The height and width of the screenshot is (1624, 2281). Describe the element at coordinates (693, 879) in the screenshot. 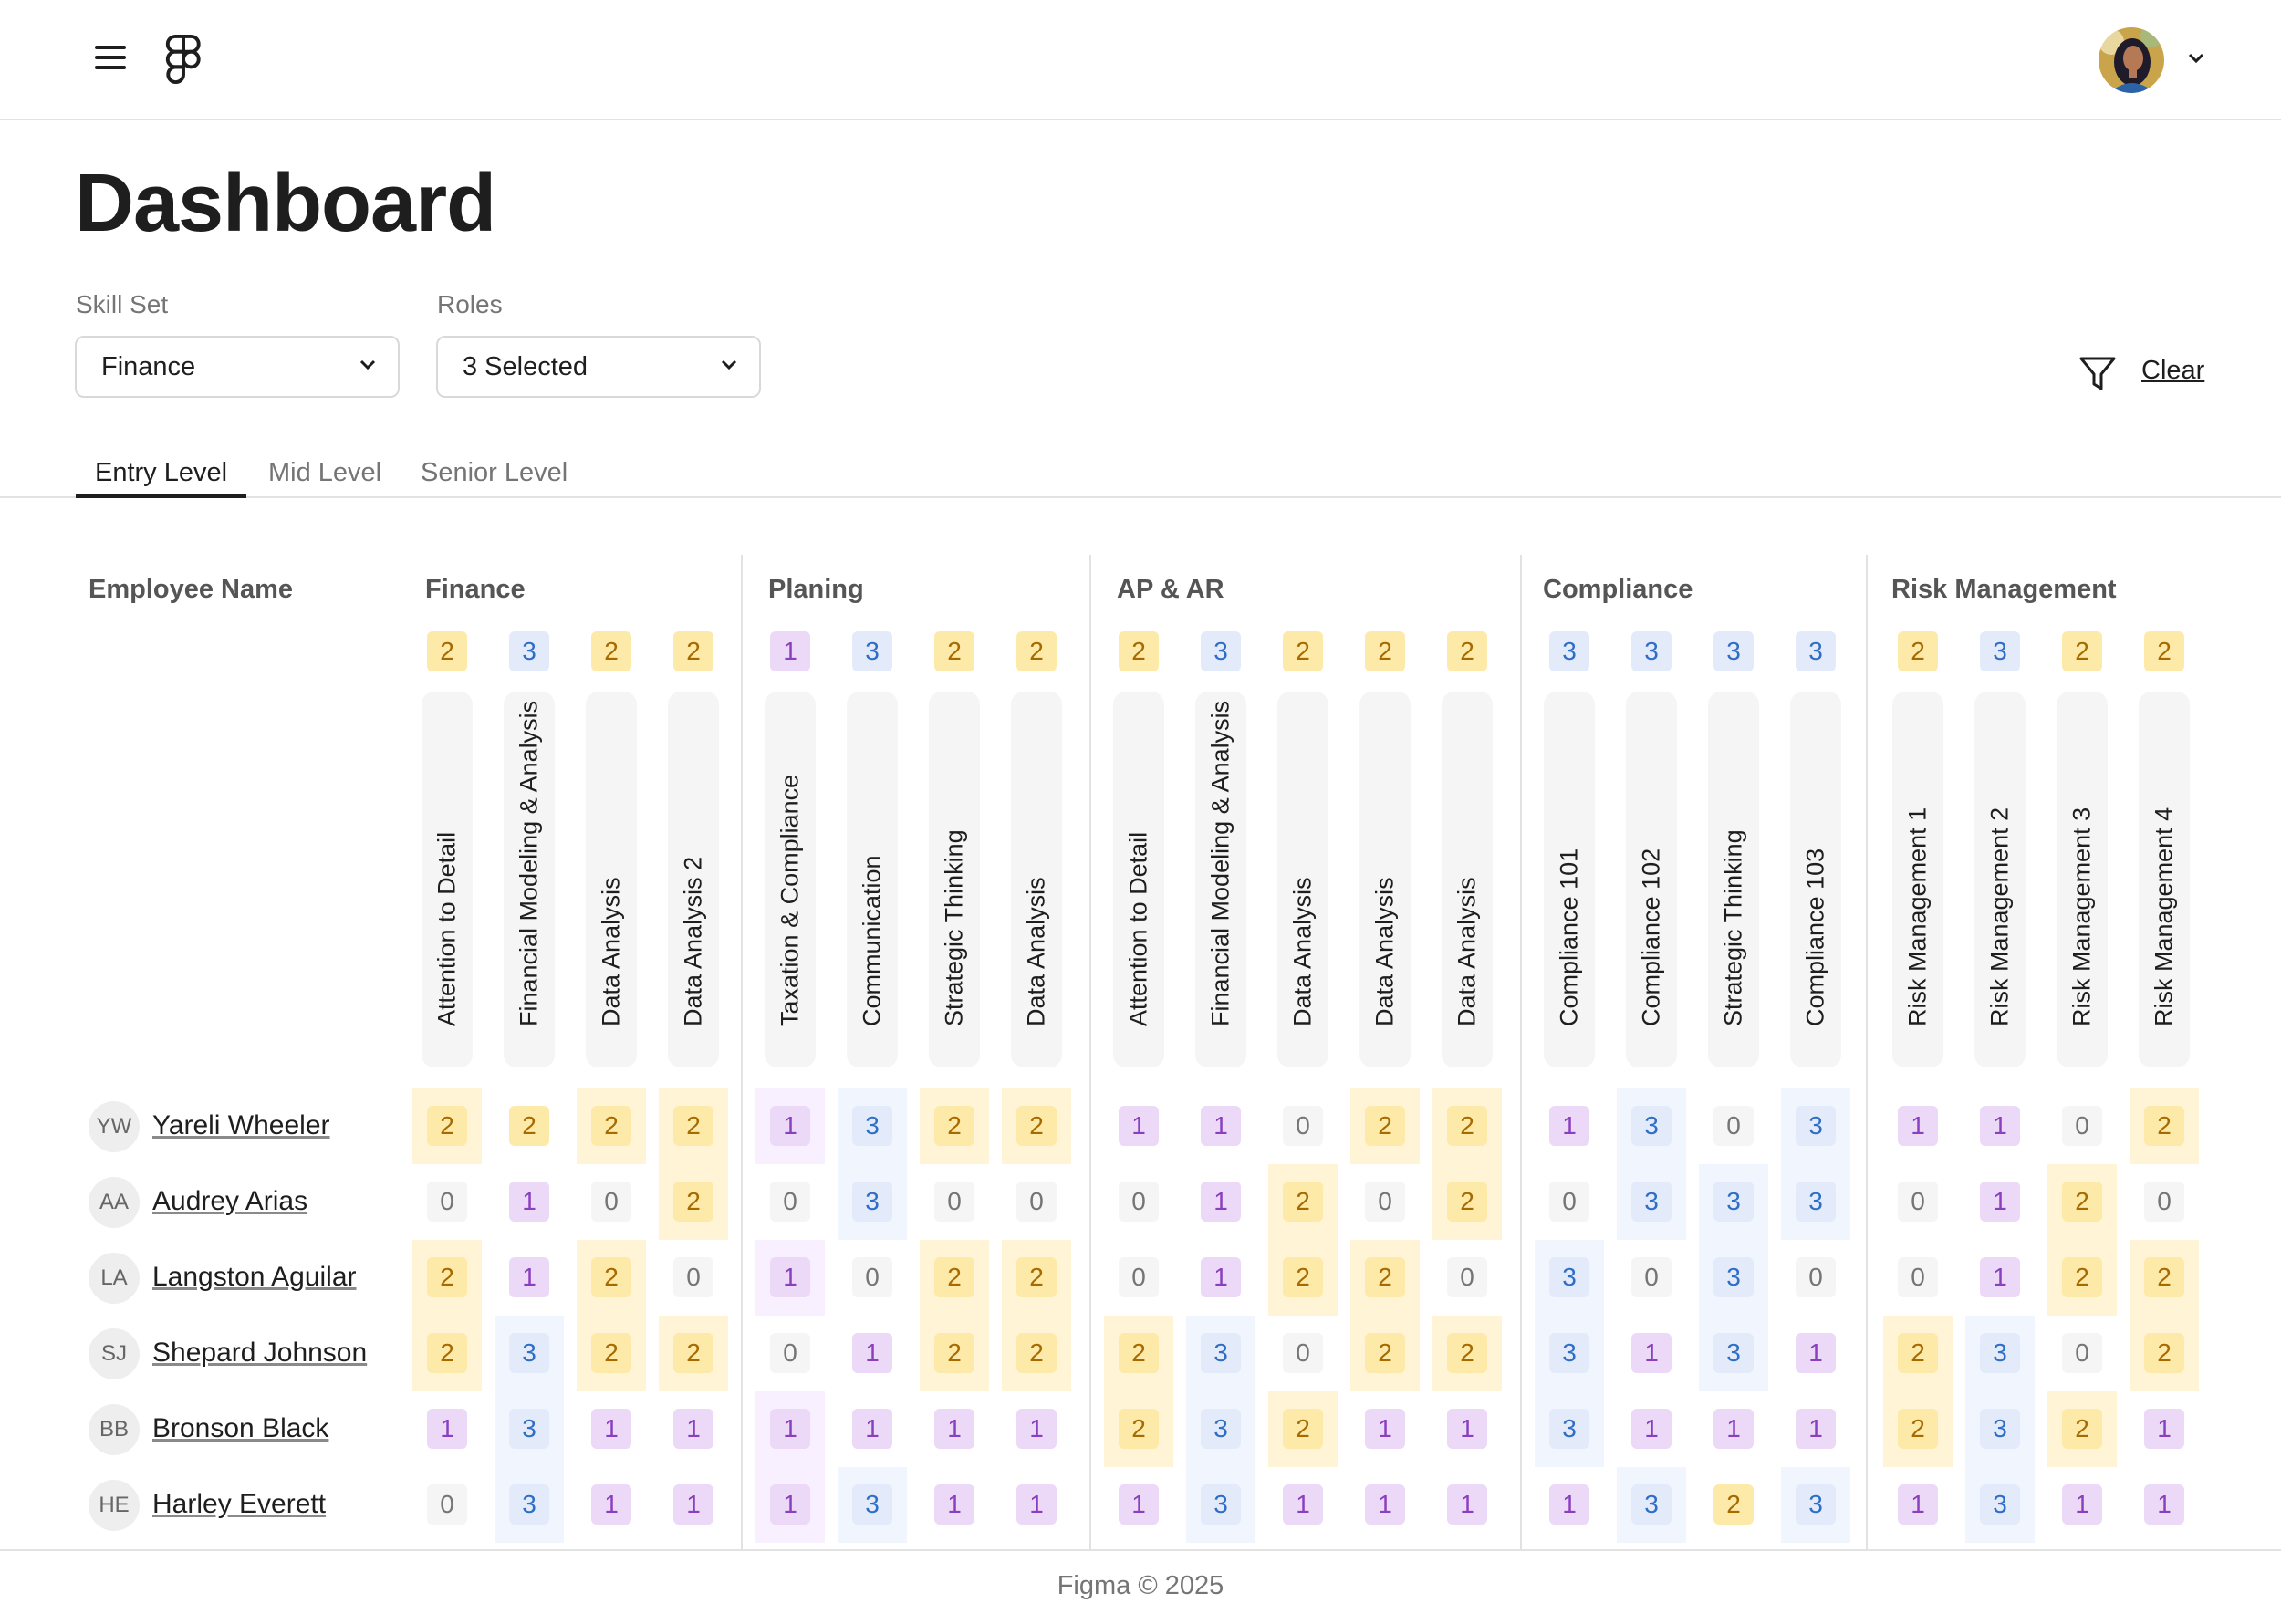

I see `skill-column-header: Data Analysis 2` at that location.